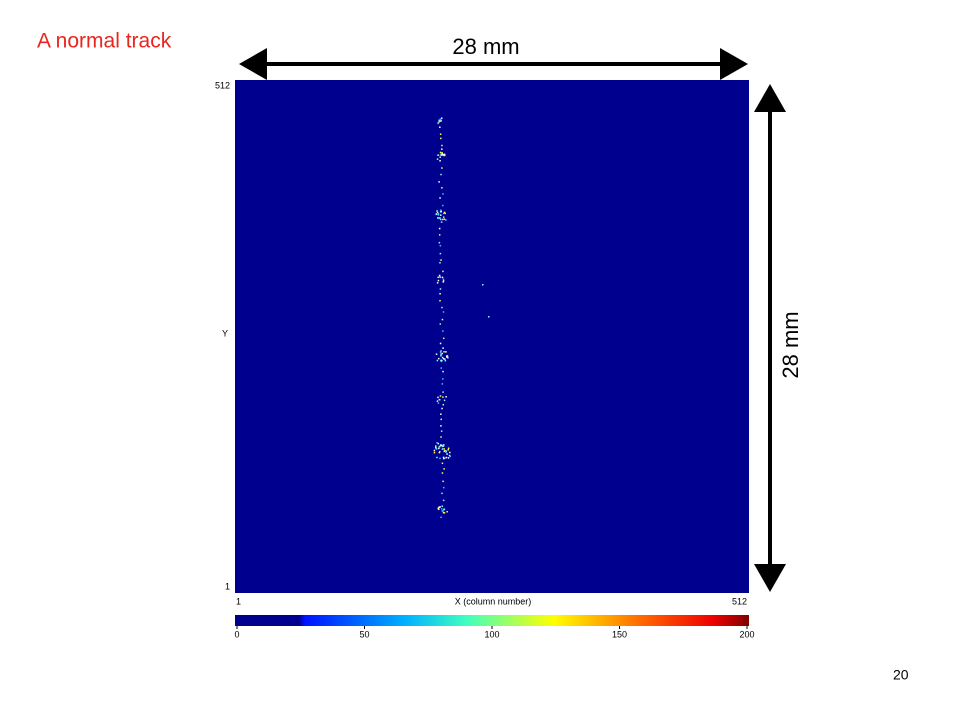 This screenshot has width=960, height=720. Describe the element at coordinates (238, 601) in the screenshot. I see `x-tick-label: 1` at that location.